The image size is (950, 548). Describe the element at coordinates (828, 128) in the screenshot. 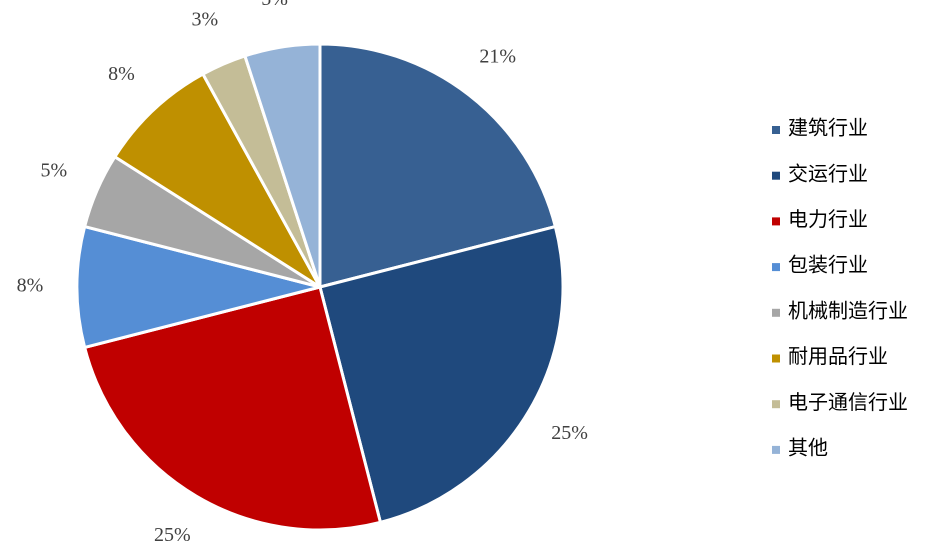

I see `legend-label: 建筑行业` at that location.